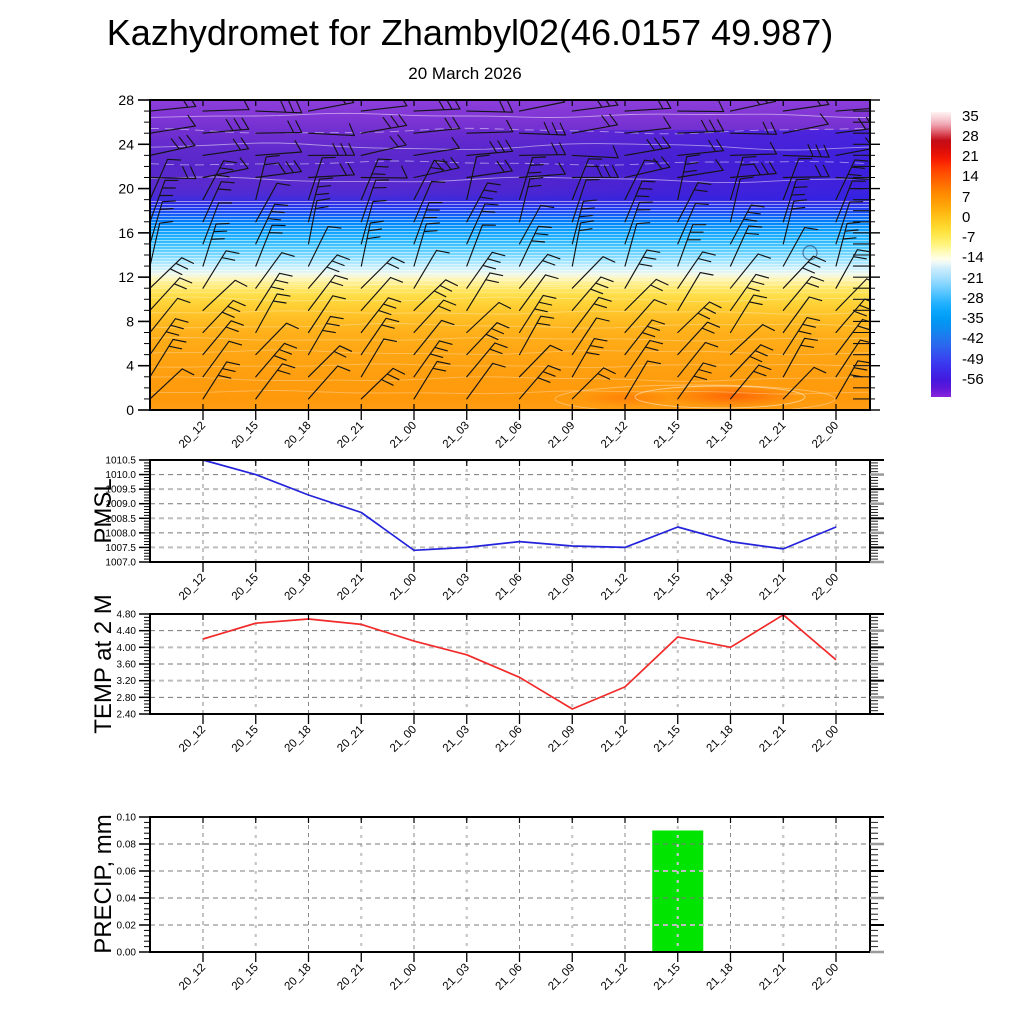 The width and height of the screenshot is (1024, 1024). I want to click on y-tick-label: 28, so click(126, 100).